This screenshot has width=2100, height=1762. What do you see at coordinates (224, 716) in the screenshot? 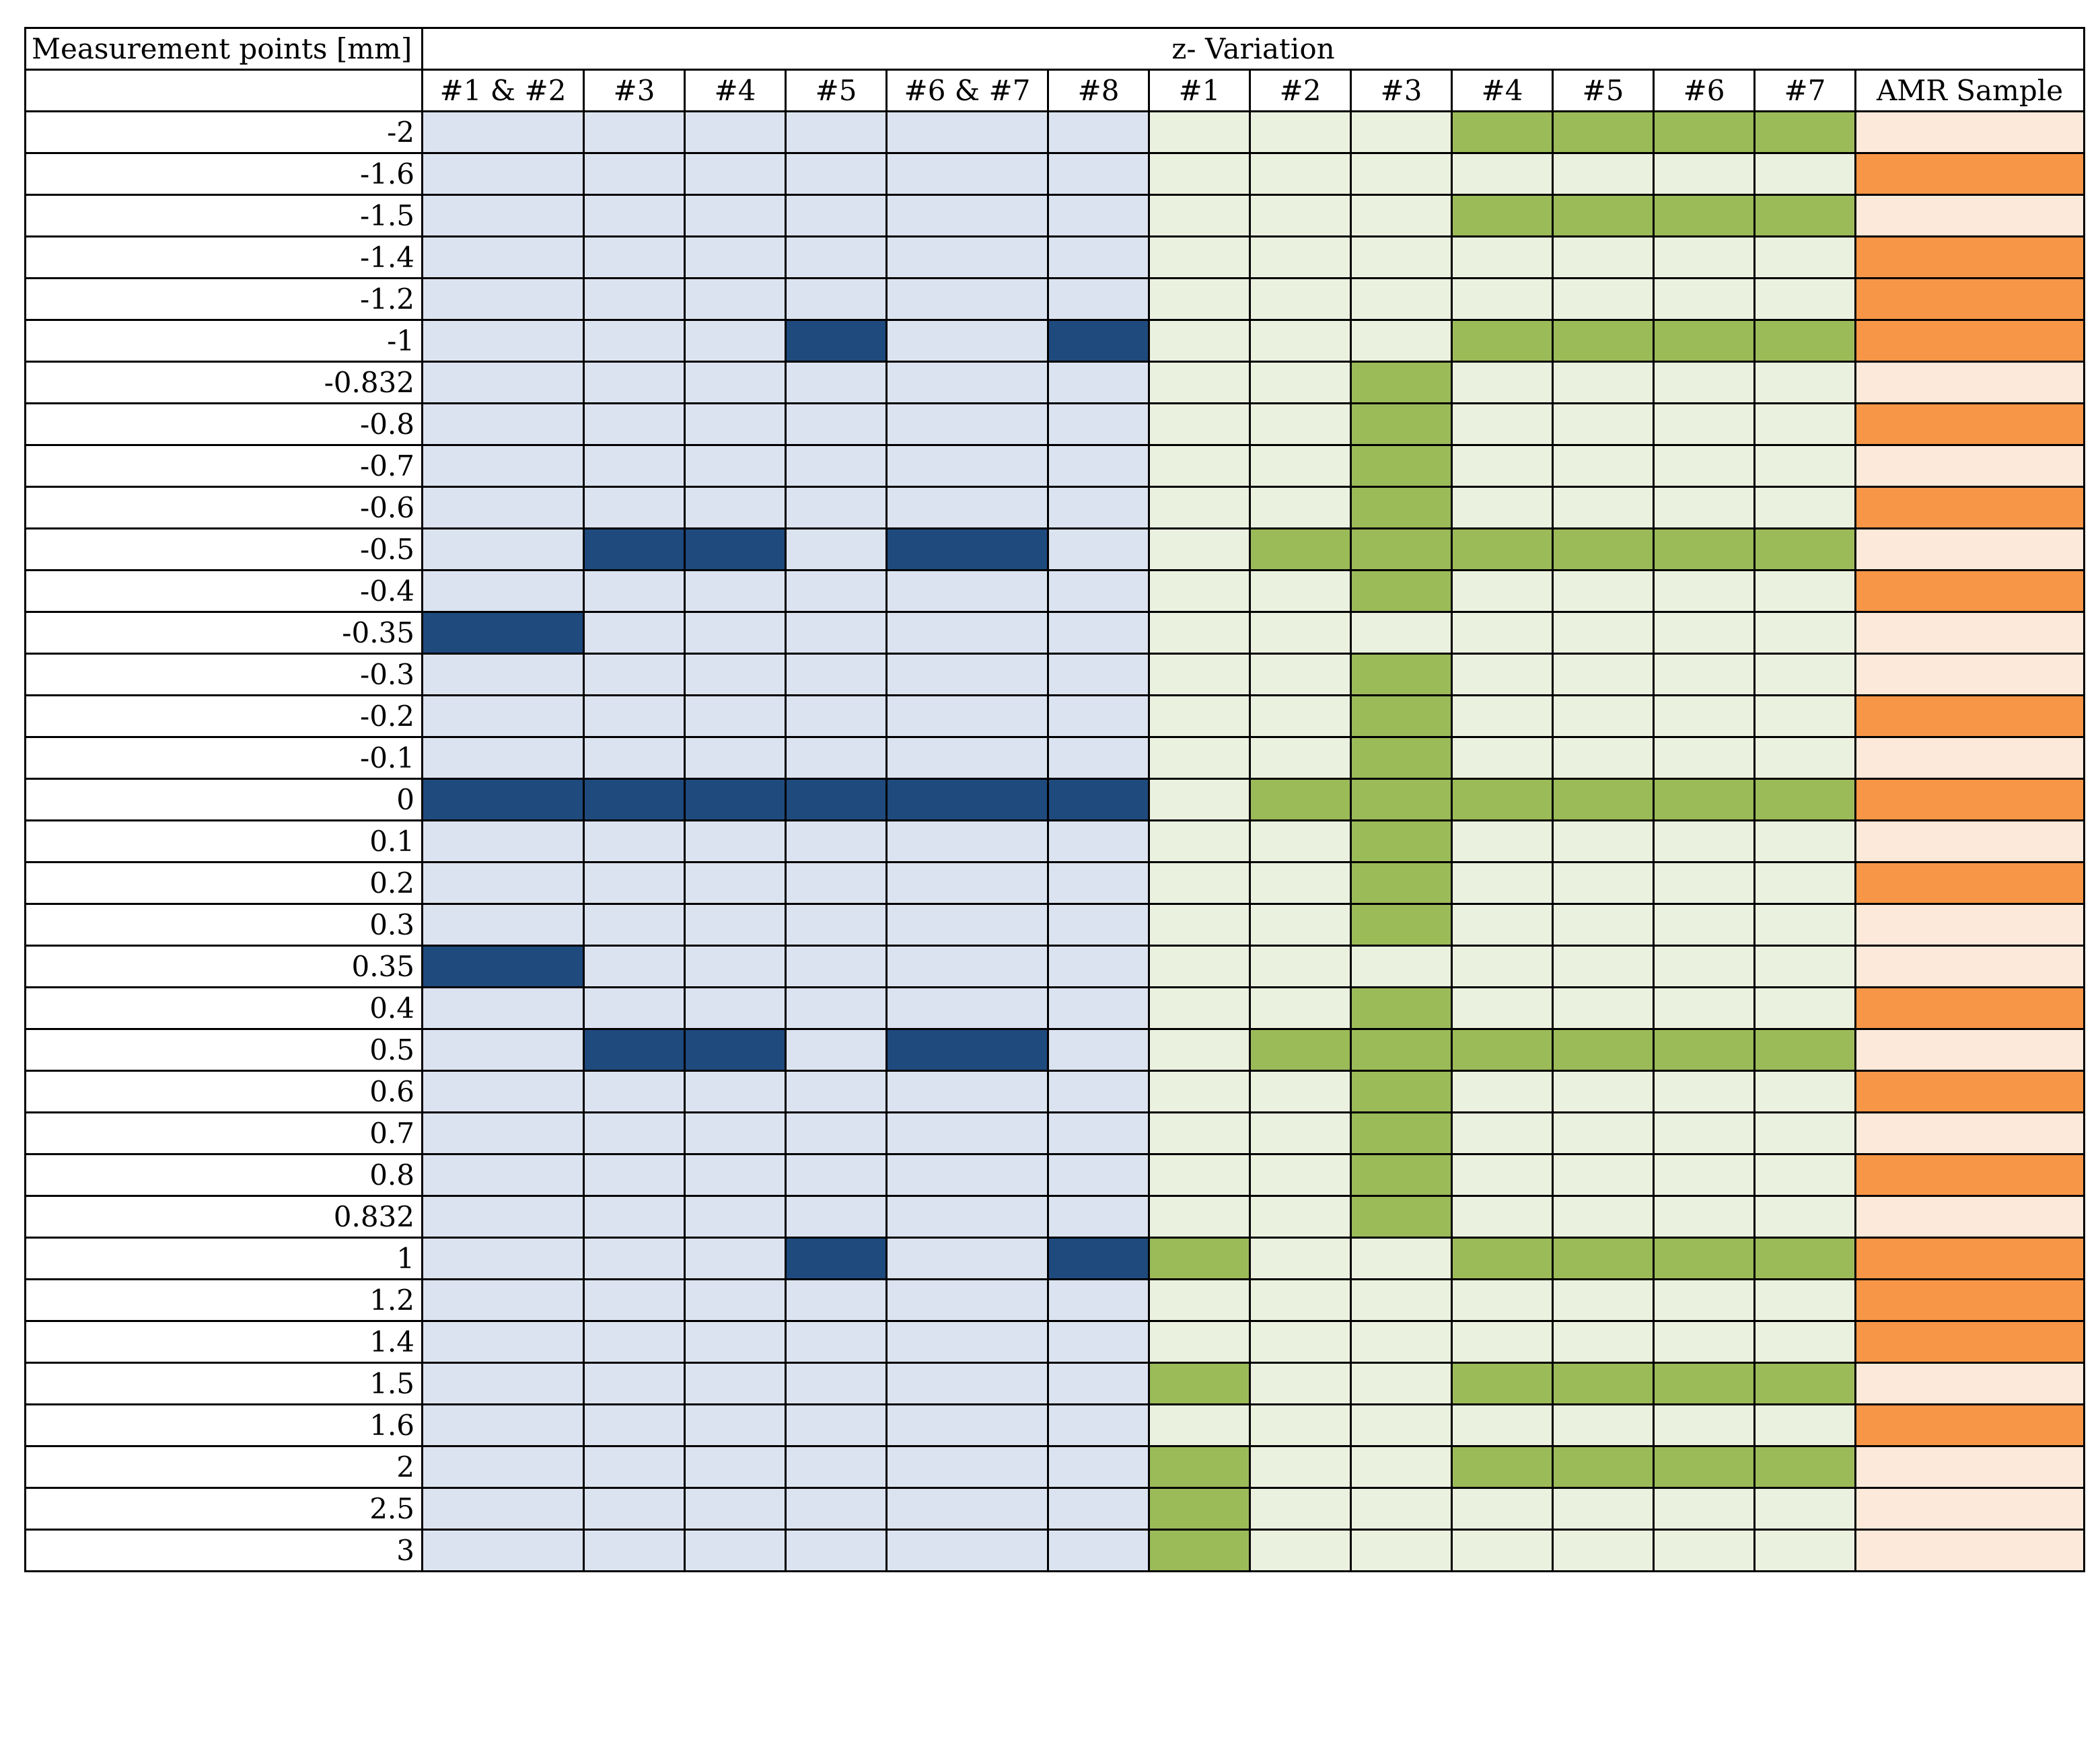
I see `measurement-point-label: -0.2` at bounding box center [224, 716].